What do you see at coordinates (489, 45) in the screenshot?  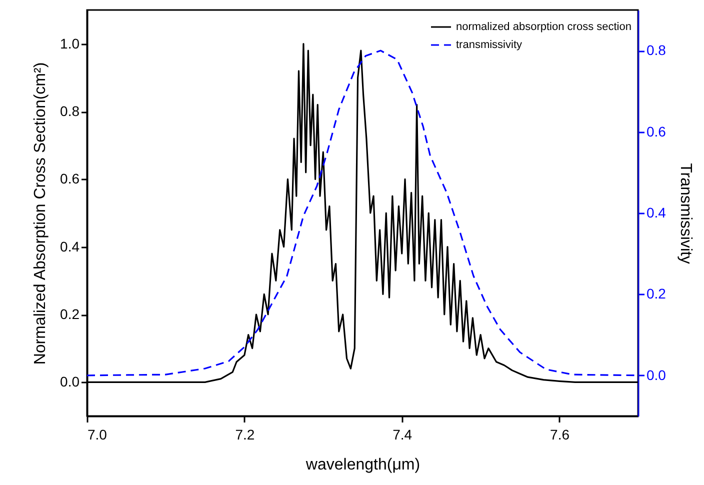 I see `legend-label: transmissivity` at bounding box center [489, 45].